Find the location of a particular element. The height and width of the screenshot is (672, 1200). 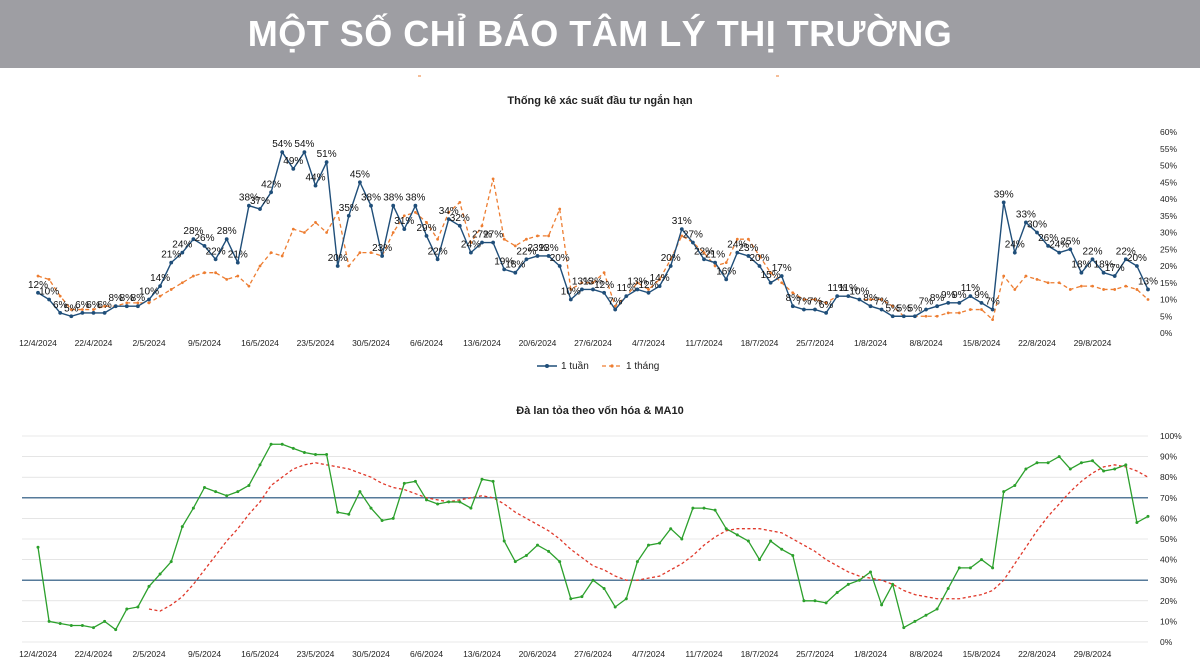

chart2-y-tick: 0% is located at coordinates (1166, 642).